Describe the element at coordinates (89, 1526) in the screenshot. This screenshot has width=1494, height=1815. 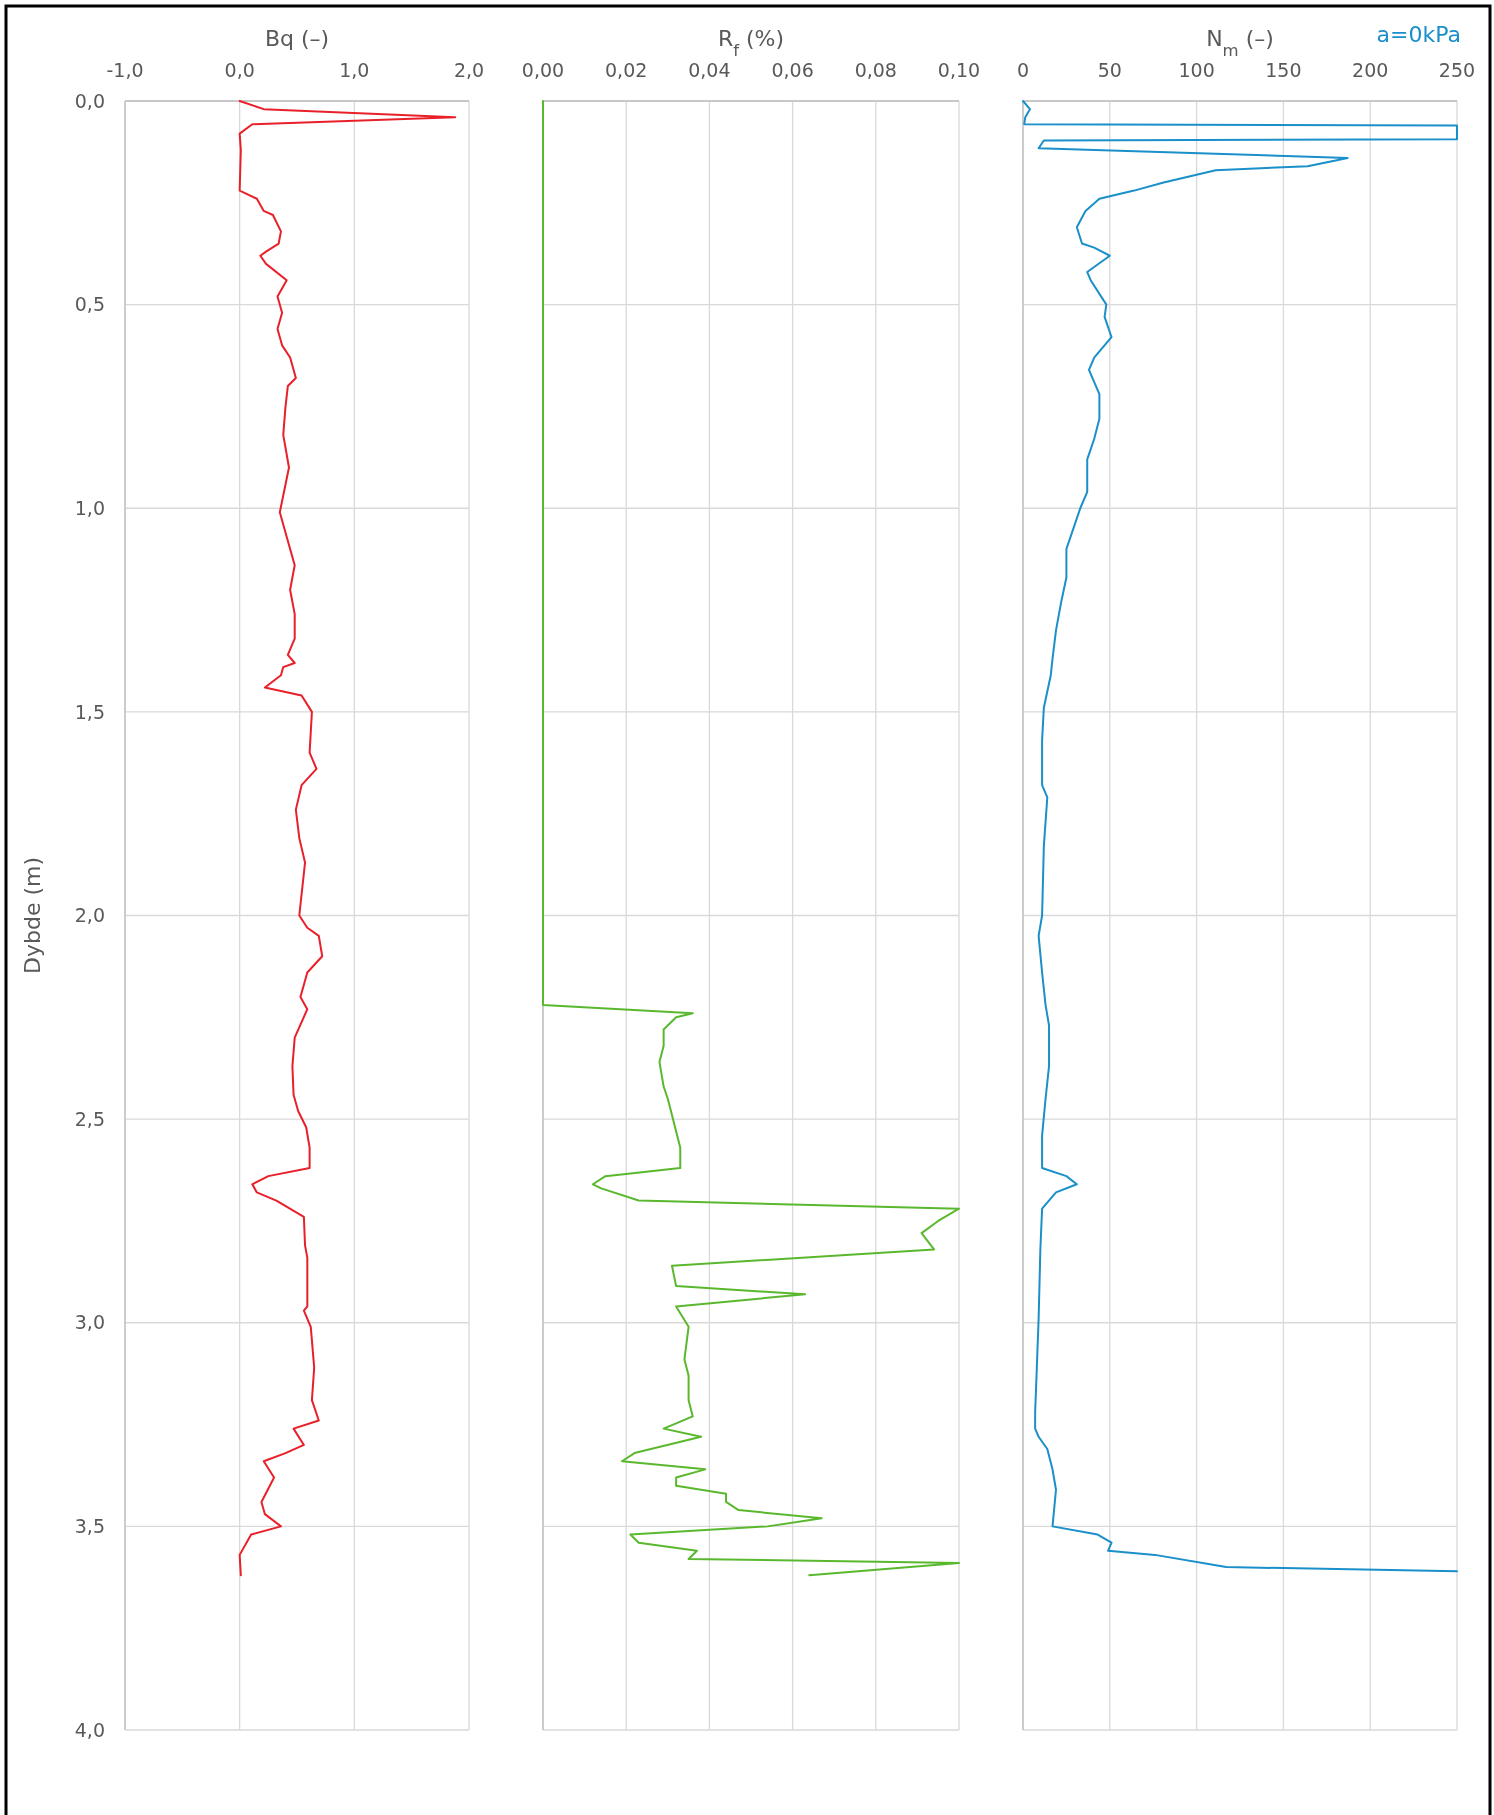
I see `y-tick-label: 3,5` at that location.